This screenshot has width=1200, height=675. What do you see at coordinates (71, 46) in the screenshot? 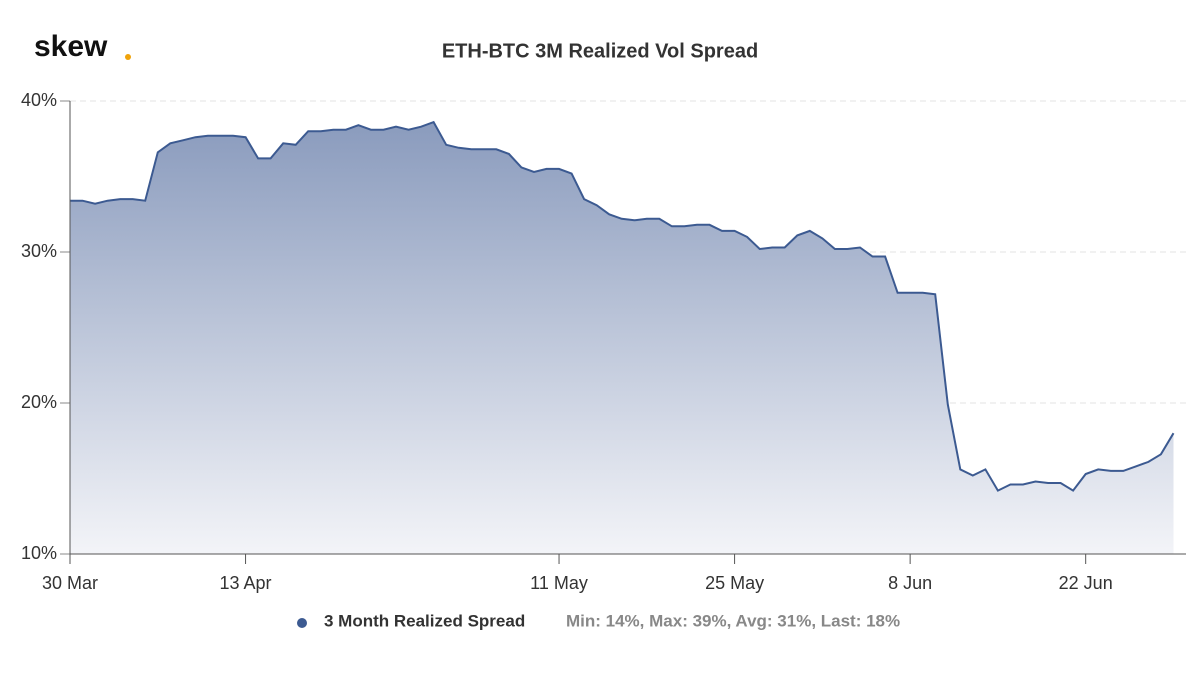
I see `logo: skew` at bounding box center [71, 46].